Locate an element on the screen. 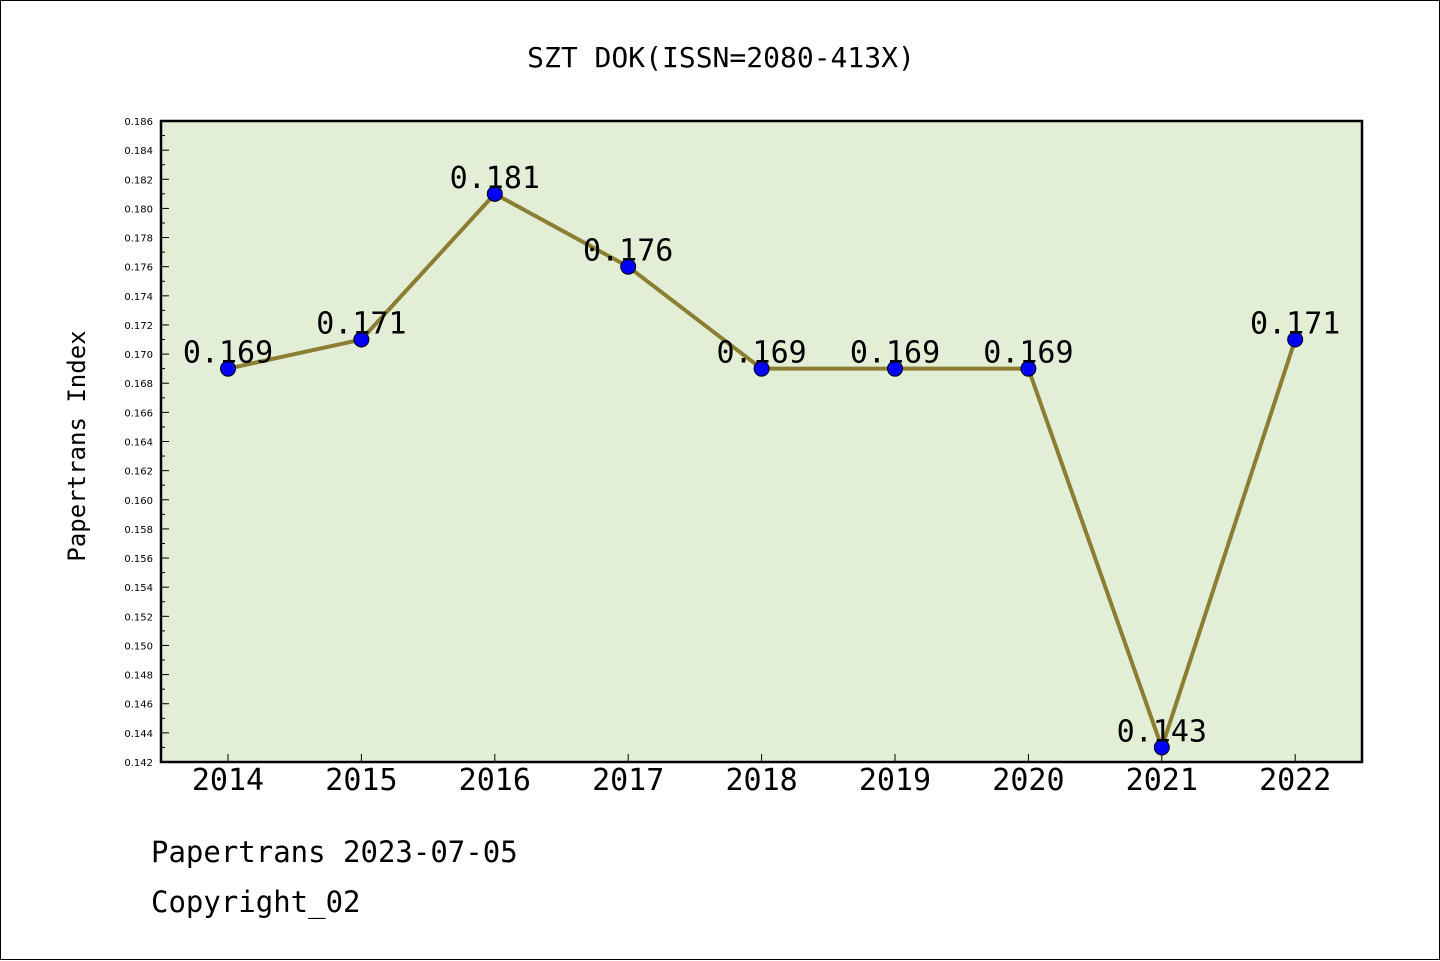 This screenshot has width=1440, height=961. y-tick-label: 0.142 is located at coordinates (138, 763).